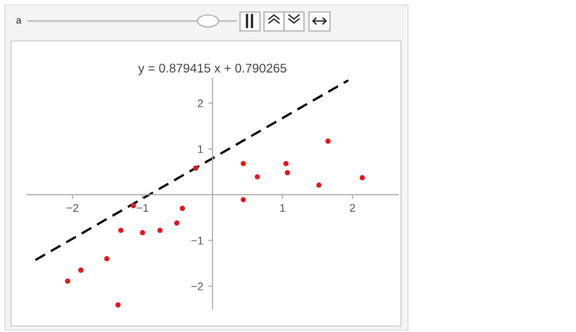 This screenshot has width=576, height=332. Describe the element at coordinates (72, 208) in the screenshot. I see `x-tick-label: −2` at that location.